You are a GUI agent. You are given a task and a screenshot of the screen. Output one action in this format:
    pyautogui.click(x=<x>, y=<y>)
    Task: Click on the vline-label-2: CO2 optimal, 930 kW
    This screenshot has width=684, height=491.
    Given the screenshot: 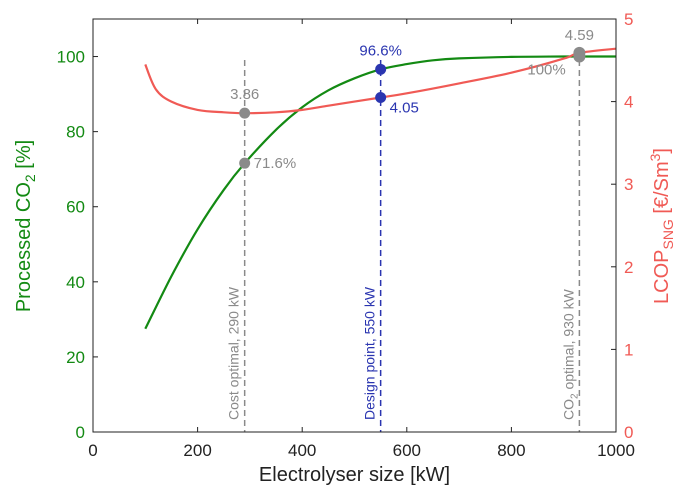 What is the action you would take?
    pyautogui.click(x=570, y=354)
    